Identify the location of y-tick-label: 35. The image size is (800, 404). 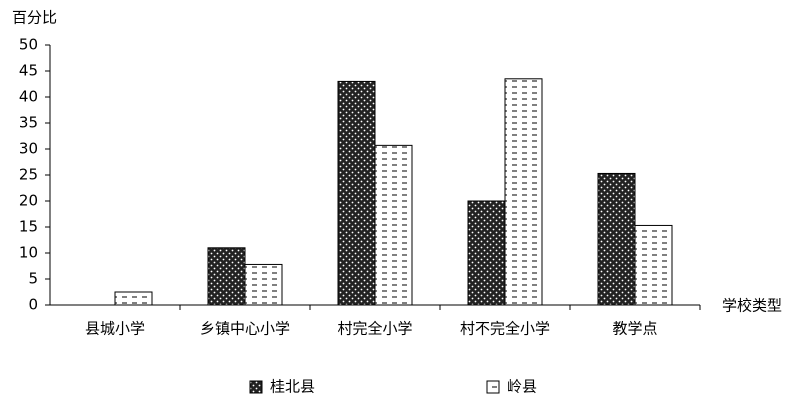
(28, 123).